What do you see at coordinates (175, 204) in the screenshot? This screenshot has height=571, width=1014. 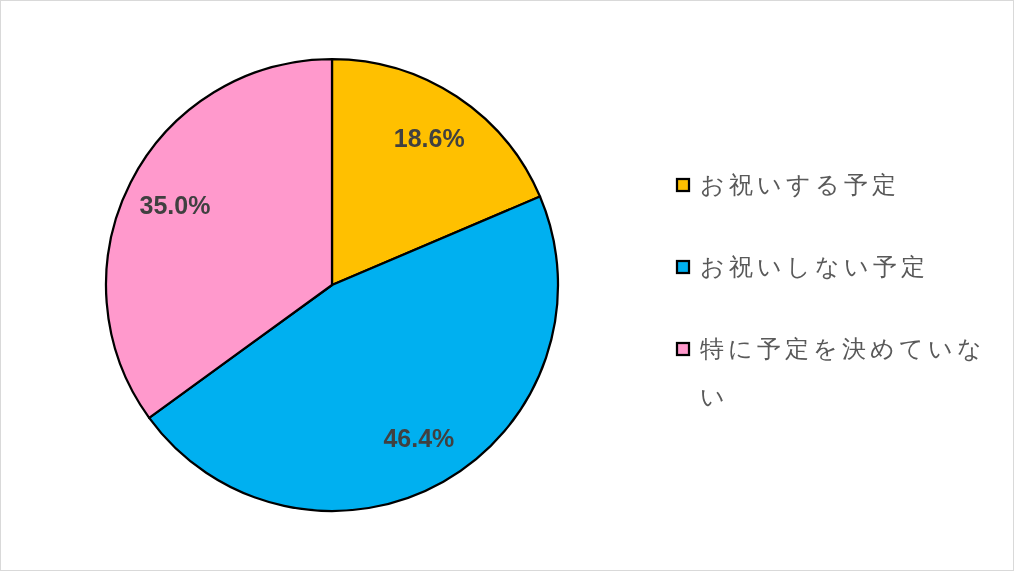 I see `data-label: 35.0%` at bounding box center [175, 204].